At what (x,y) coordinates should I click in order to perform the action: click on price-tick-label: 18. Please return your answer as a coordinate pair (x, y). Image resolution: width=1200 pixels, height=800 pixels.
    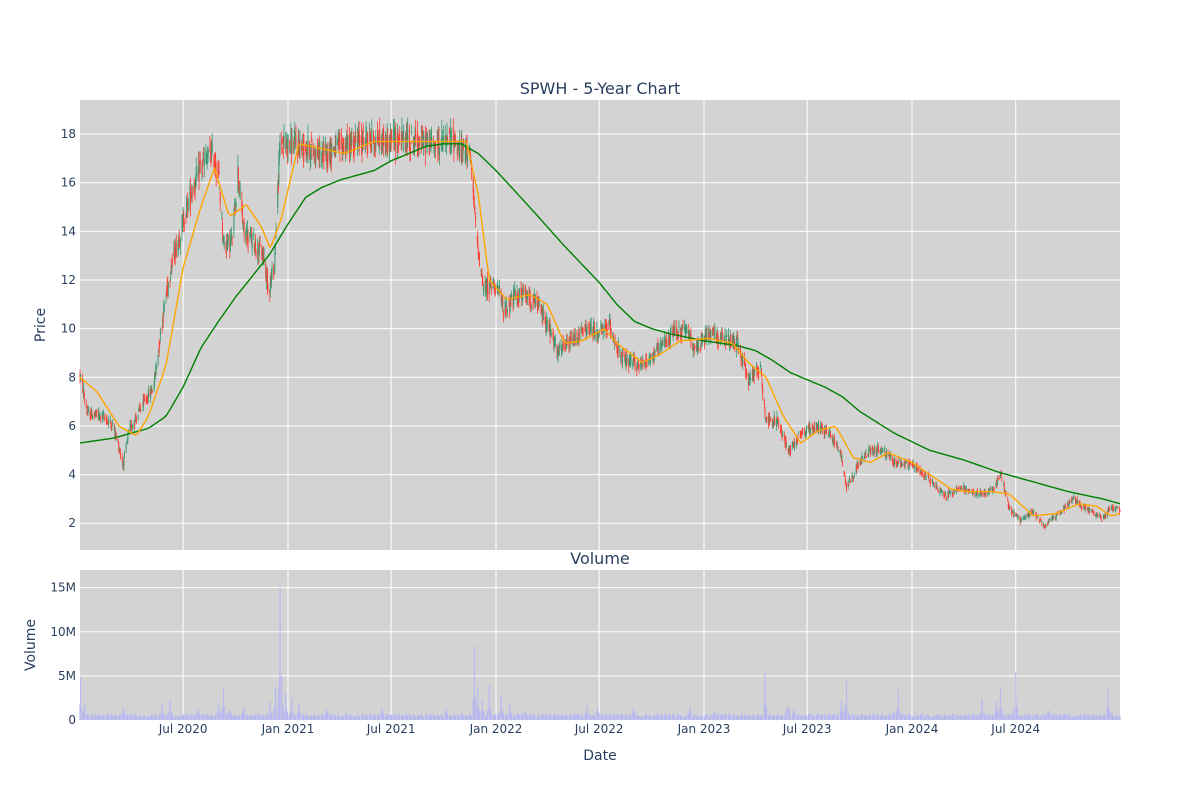
    Looking at the image, I should click on (68, 134).